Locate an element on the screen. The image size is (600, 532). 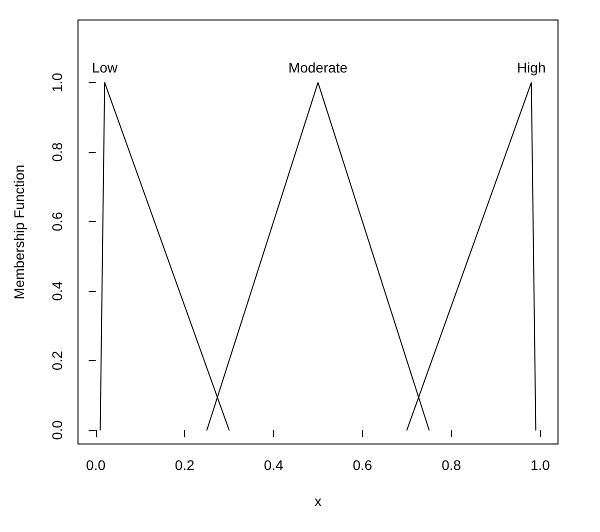
y-tick-label: 0.8 is located at coordinates (57, 152).